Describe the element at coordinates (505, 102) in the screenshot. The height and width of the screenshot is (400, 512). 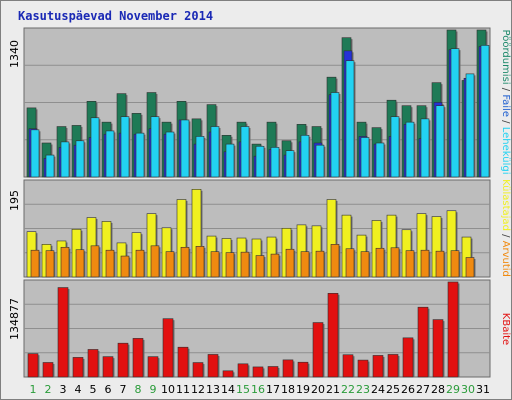
I see `legend-panel-1: Pöördumisi / Faile / Lehekülgi` at that location.